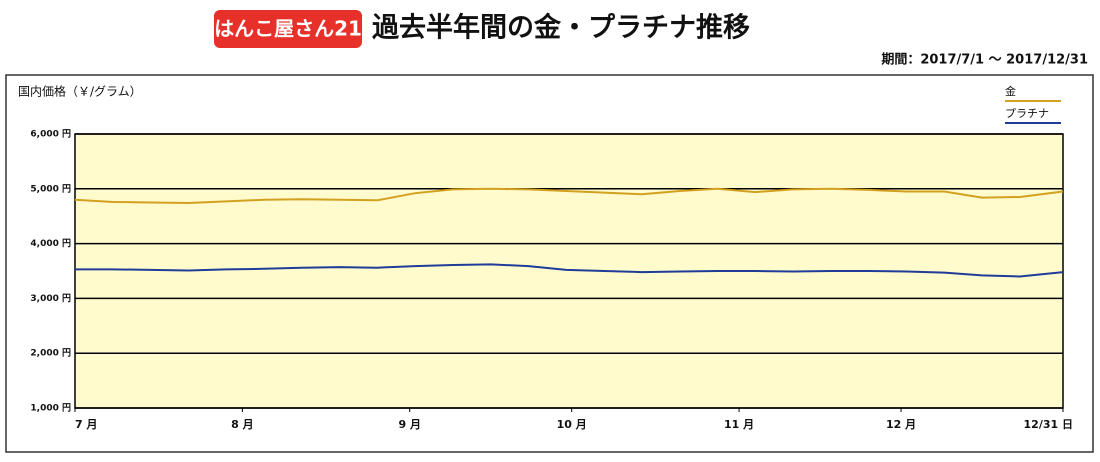 The width and height of the screenshot is (1100, 462). What do you see at coordinates (242, 424) in the screenshot?
I see `x-tick-label: 8 月` at bounding box center [242, 424].